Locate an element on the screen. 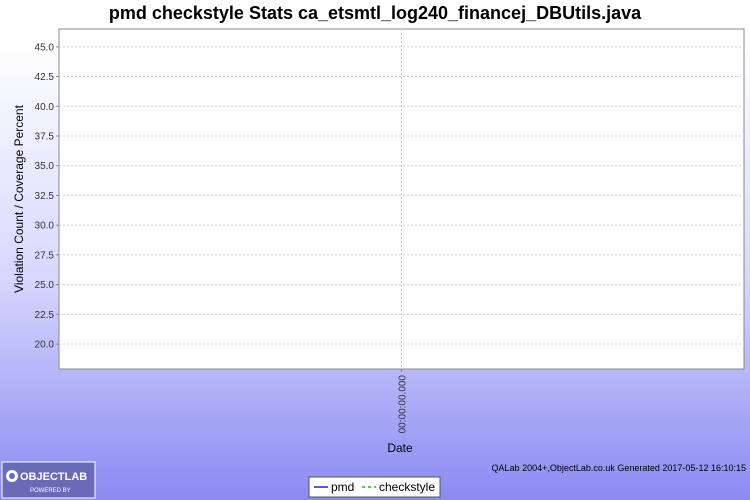 The width and height of the screenshot is (750, 500). x-tick-label: 00:00:00.000 is located at coordinates (403, 404).